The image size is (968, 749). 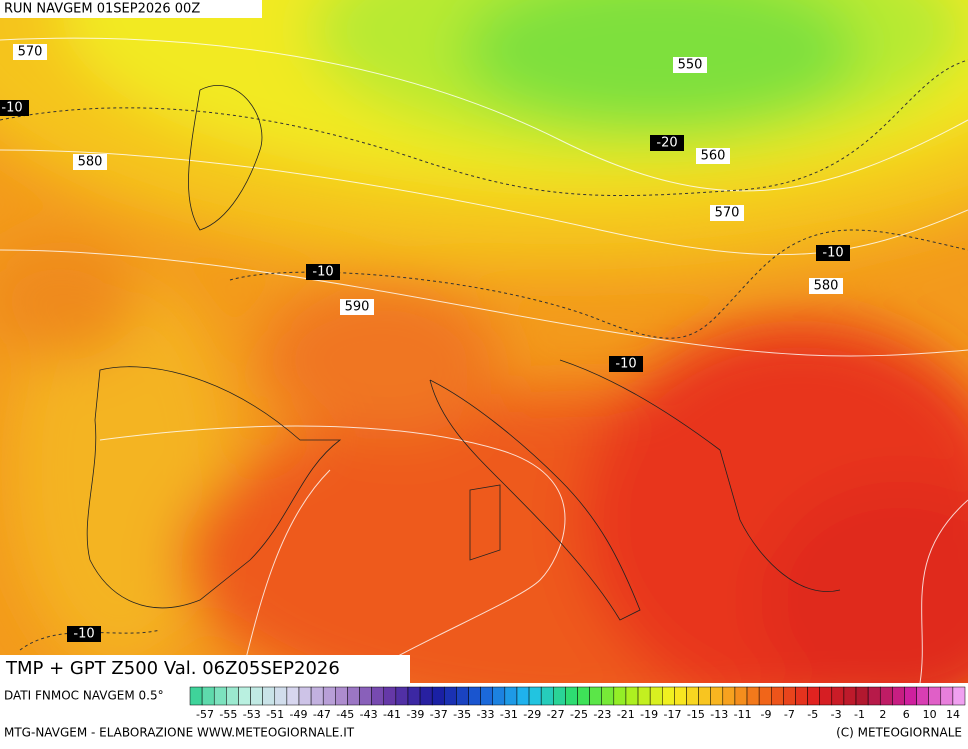 What do you see at coordinates (439, 714) in the screenshot?
I see `scale-label: -37` at bounding box center [439, 714].